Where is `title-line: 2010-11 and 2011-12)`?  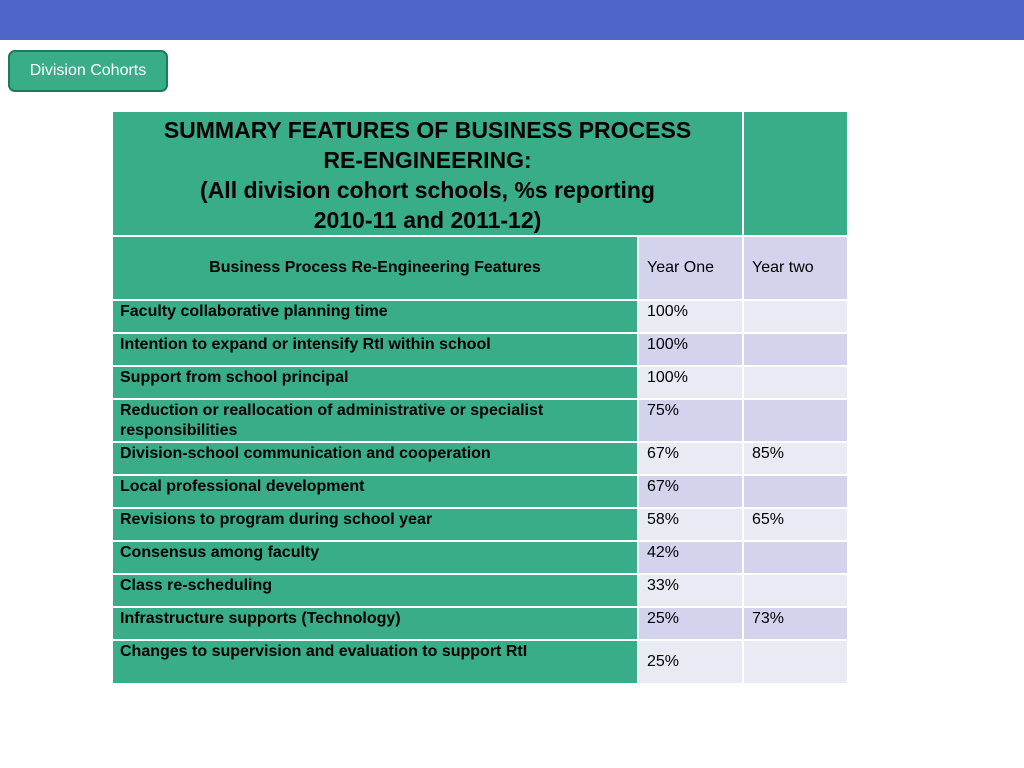
title-line: 2010-11 and 2011-12) is located at coordinates (427, 220).